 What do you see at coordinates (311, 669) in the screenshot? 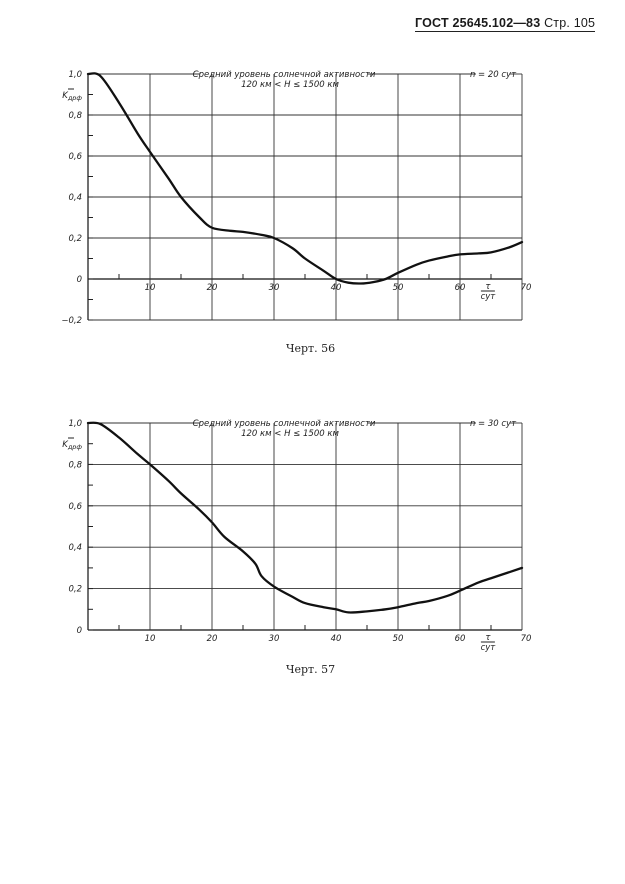
I see `chart-57-caption: Черт. 57` at bounding box center [311, 669].